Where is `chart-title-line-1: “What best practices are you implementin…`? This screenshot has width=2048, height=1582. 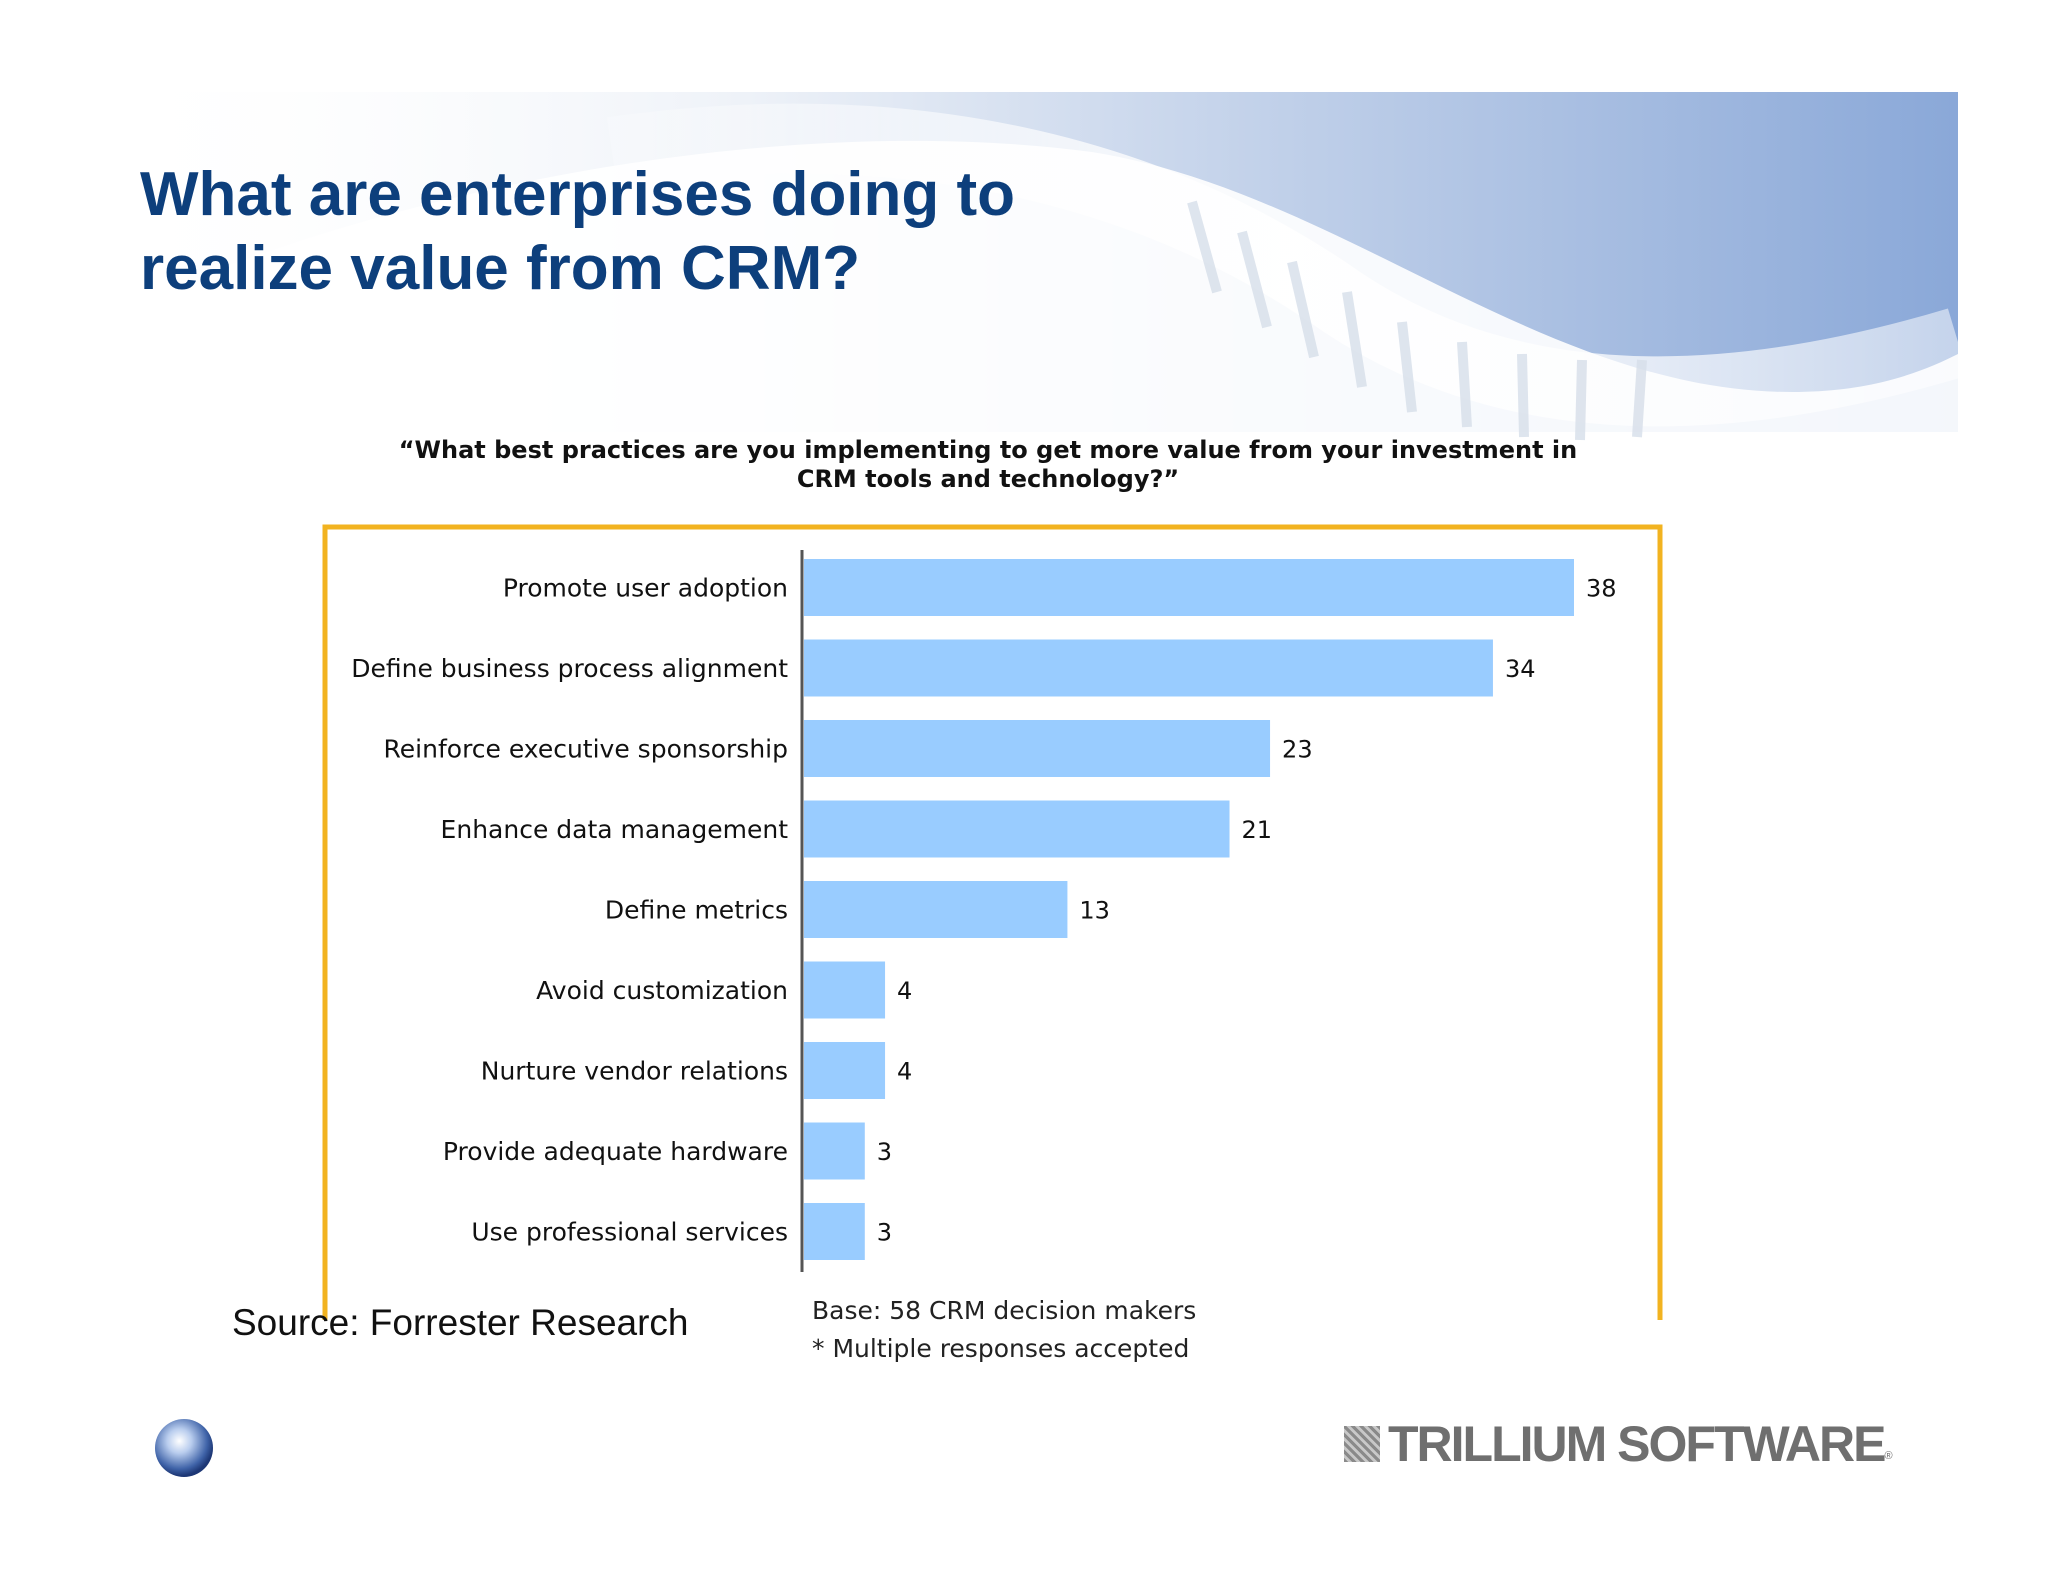 chart-title-line-1: “What best practices are you implementin… is located at coordinates (988, 450).